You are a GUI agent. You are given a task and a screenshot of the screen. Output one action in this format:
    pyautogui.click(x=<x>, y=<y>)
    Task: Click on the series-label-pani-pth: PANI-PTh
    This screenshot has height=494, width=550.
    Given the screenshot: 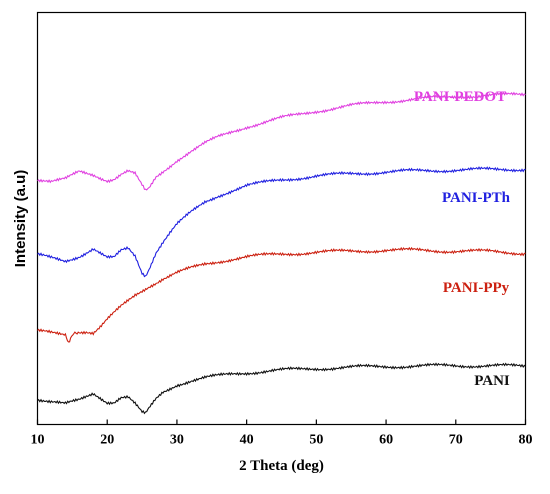 What is the action you would take?
    pyautogui.click(x=476, y=198)
    